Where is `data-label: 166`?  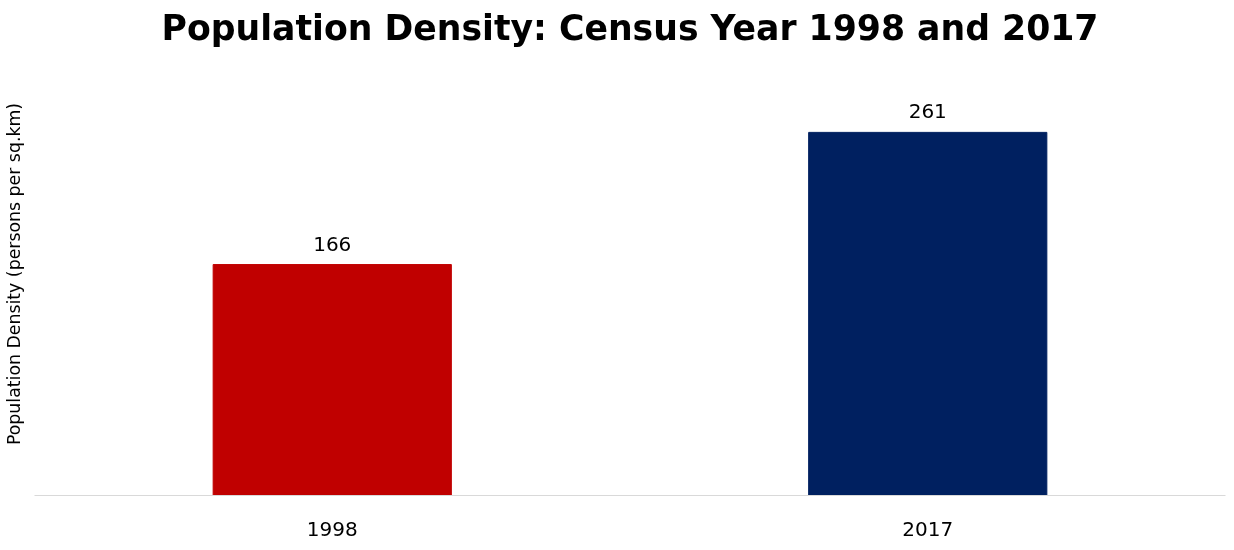 data-label: 166 is located at coordinates (332, 243).